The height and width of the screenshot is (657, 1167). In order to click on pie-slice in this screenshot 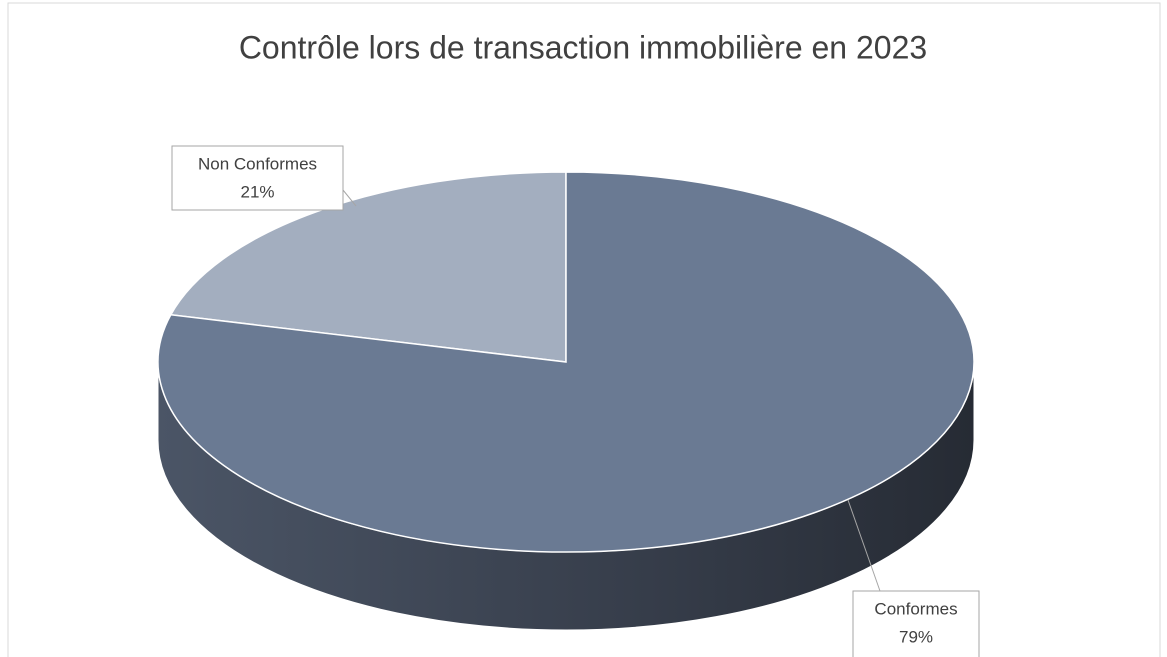, I will do `click(368, 267)`.